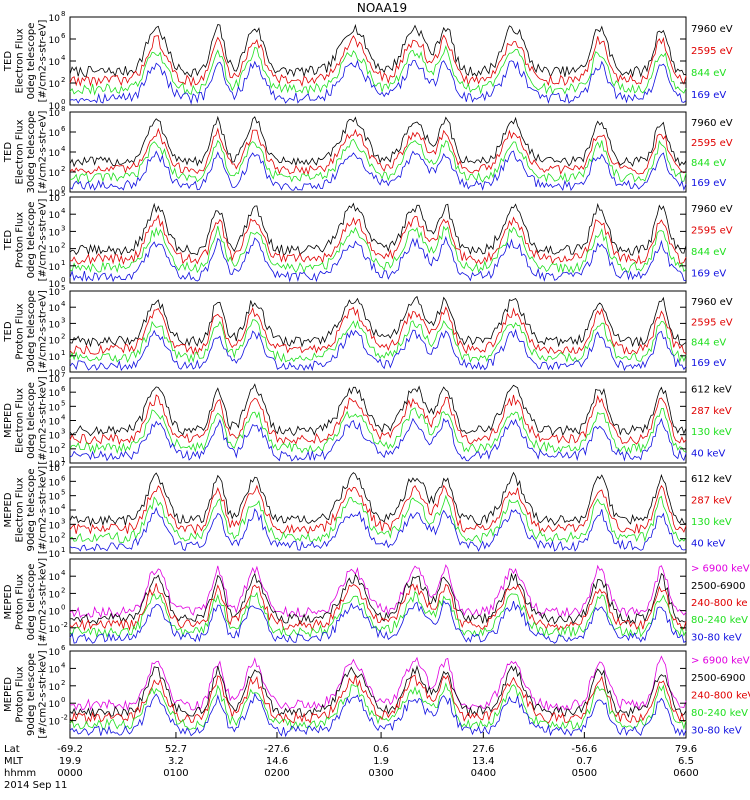 Image resolution: width=750 pixels, height=800 pixels. I want to click on x-tick-label-lat: 0.6, so click(381, 749).